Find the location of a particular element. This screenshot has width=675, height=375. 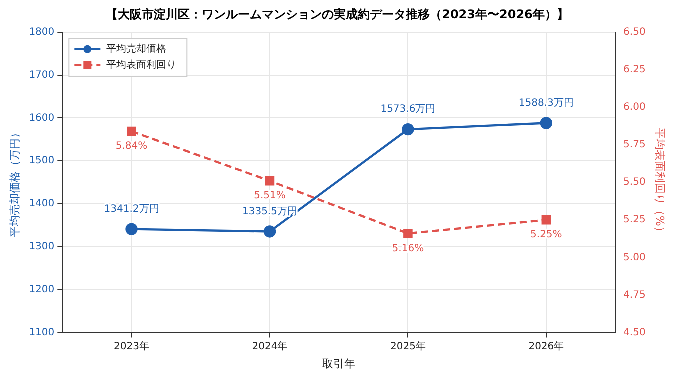

data-label: 1588.3万円 is located at coordinates (546, 103).